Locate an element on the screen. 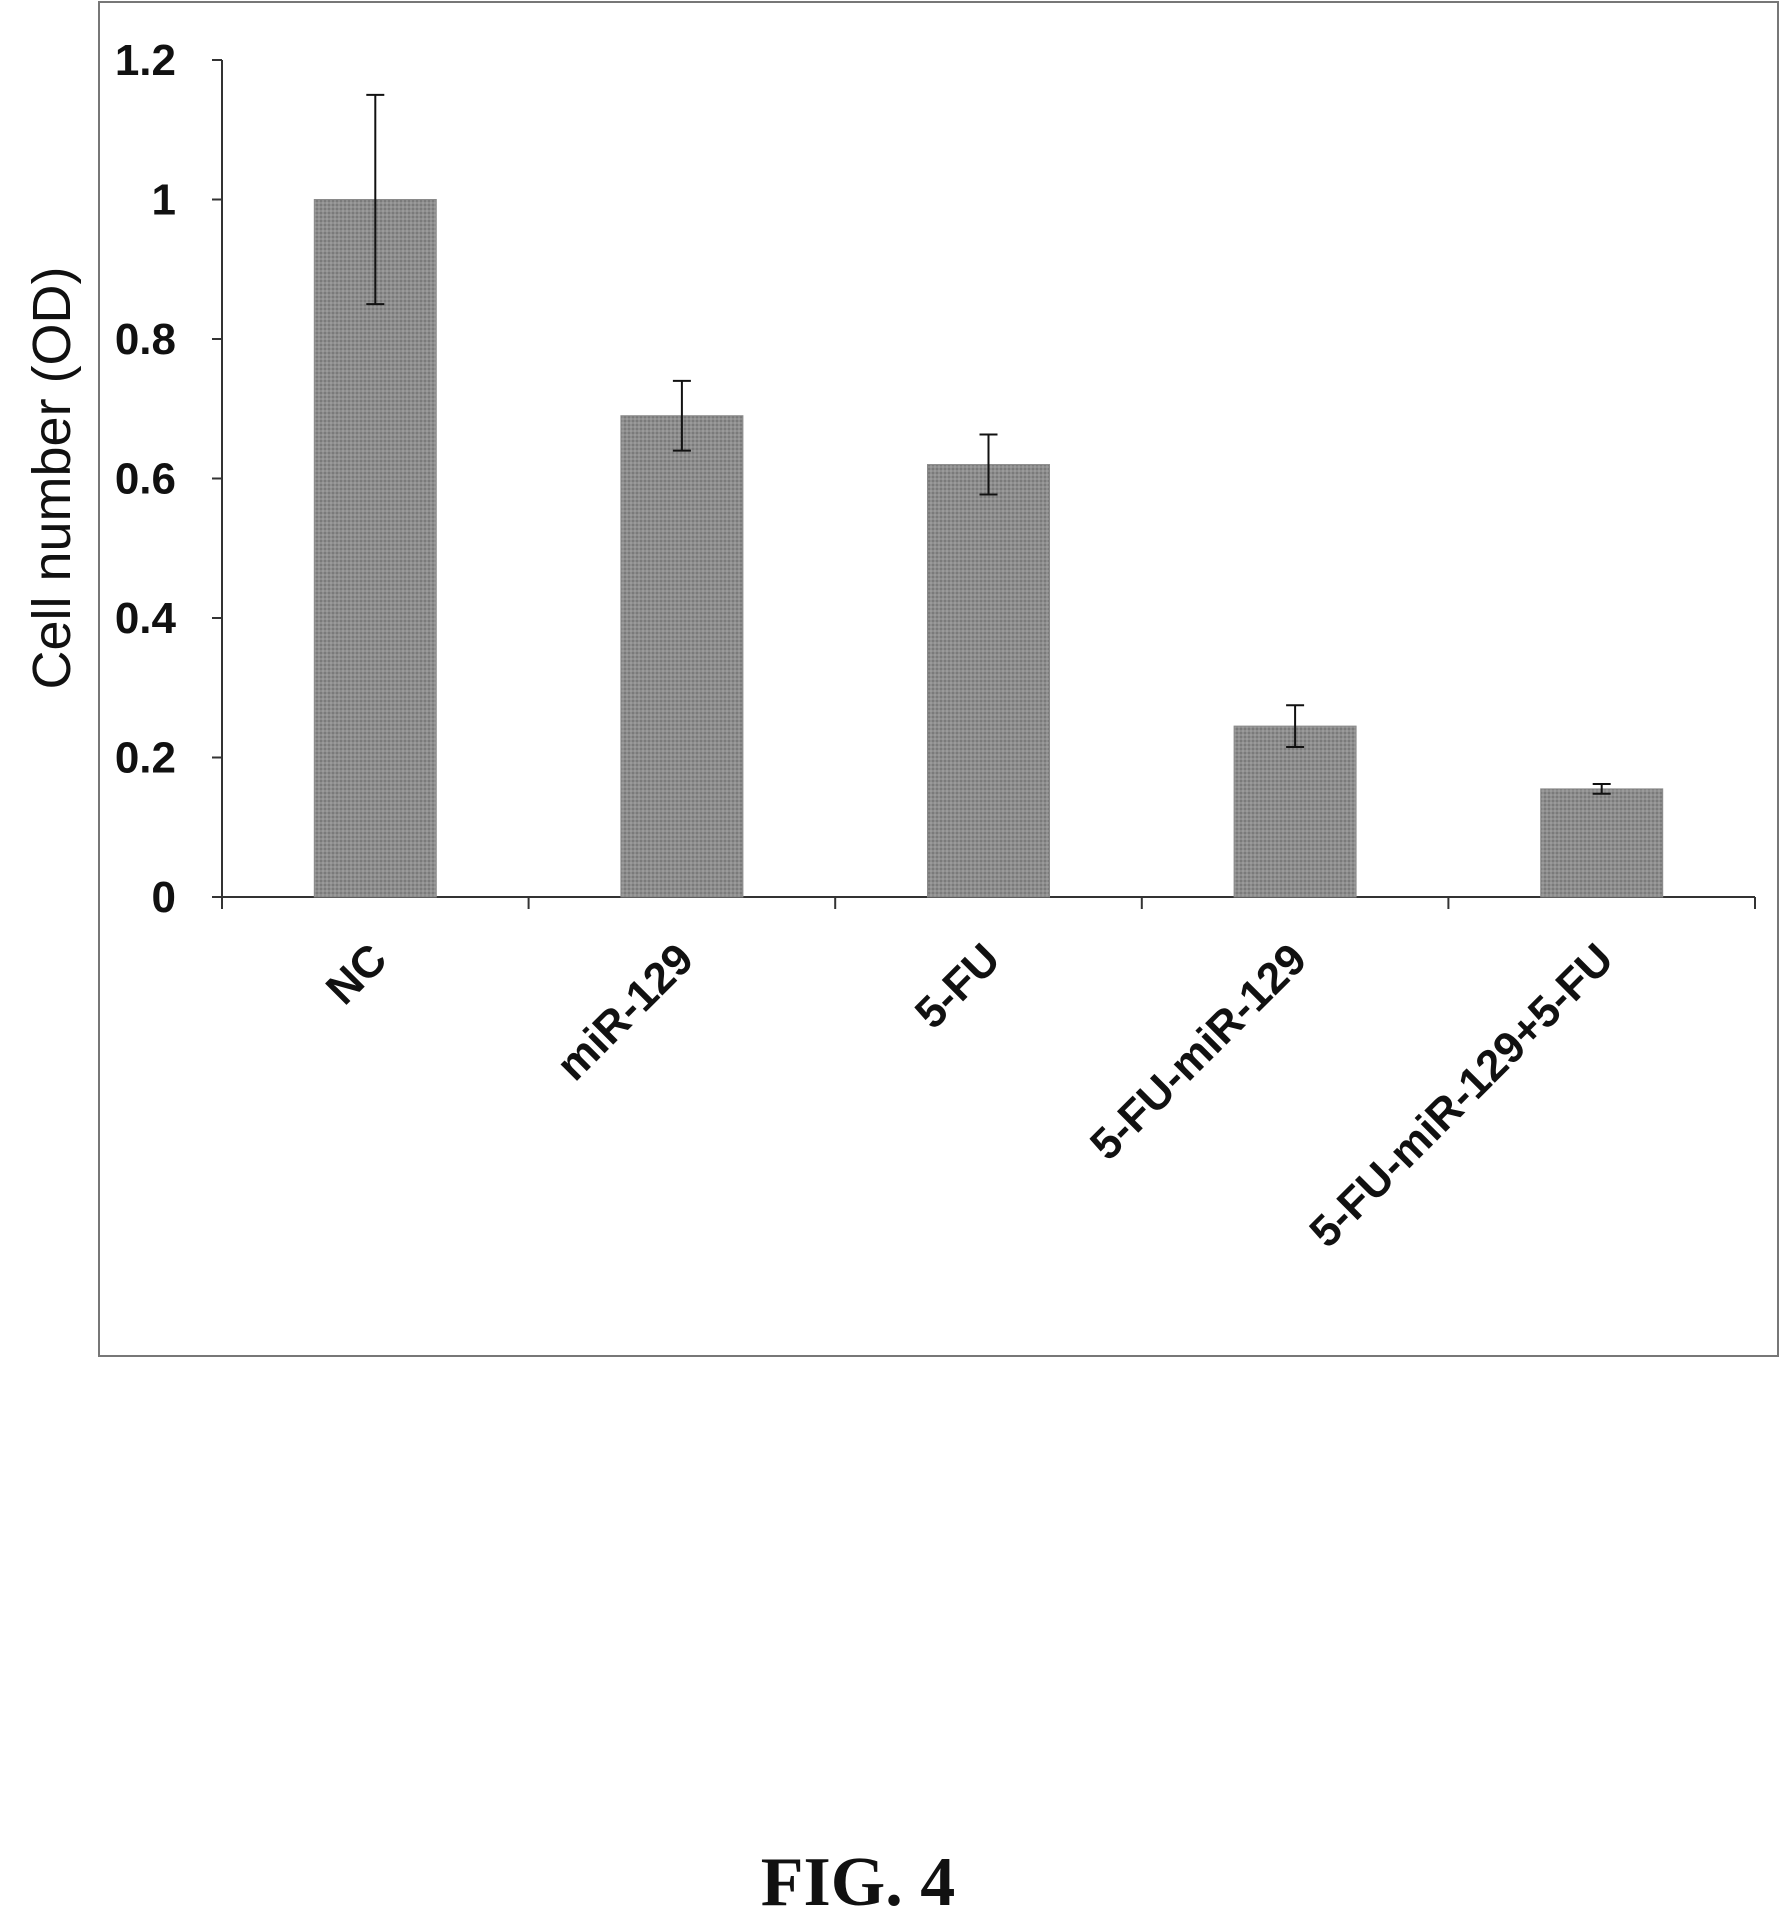 The image size is (1783, 1928). y-tick-label: 1 is located at coordinates (164, 200).